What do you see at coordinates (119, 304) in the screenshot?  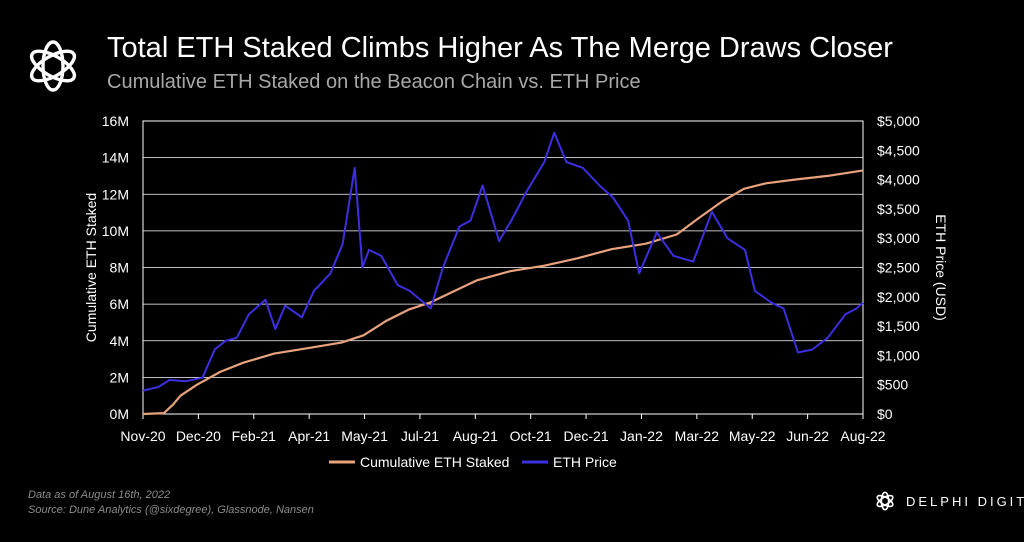 I see `left-tick-label: 6M` at bounding box center [119, 304].